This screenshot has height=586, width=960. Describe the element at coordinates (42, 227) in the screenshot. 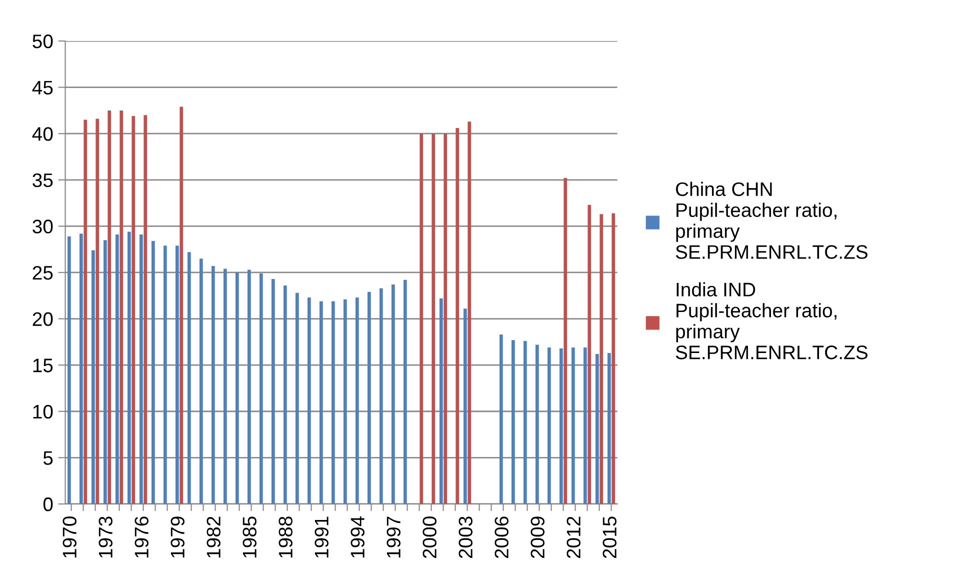

I see `y-tick-label: 30` at that location.